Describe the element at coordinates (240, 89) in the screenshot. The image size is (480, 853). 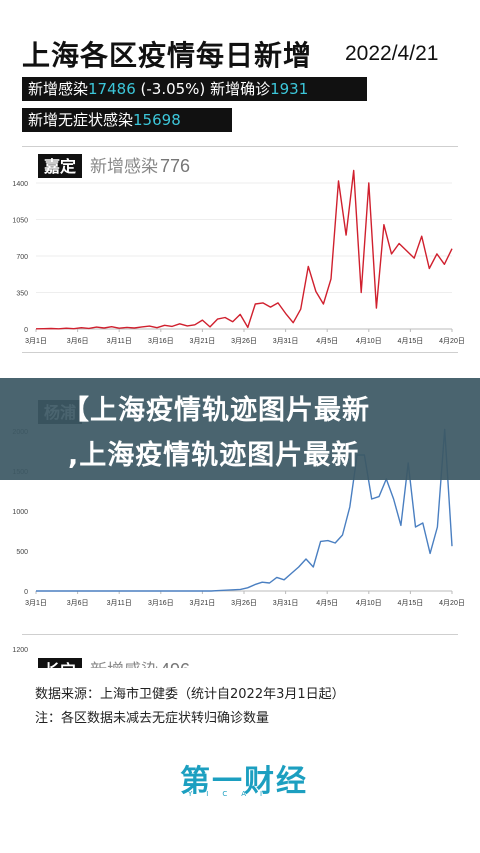
I see `stat2-label: 新增确诊` at that location.